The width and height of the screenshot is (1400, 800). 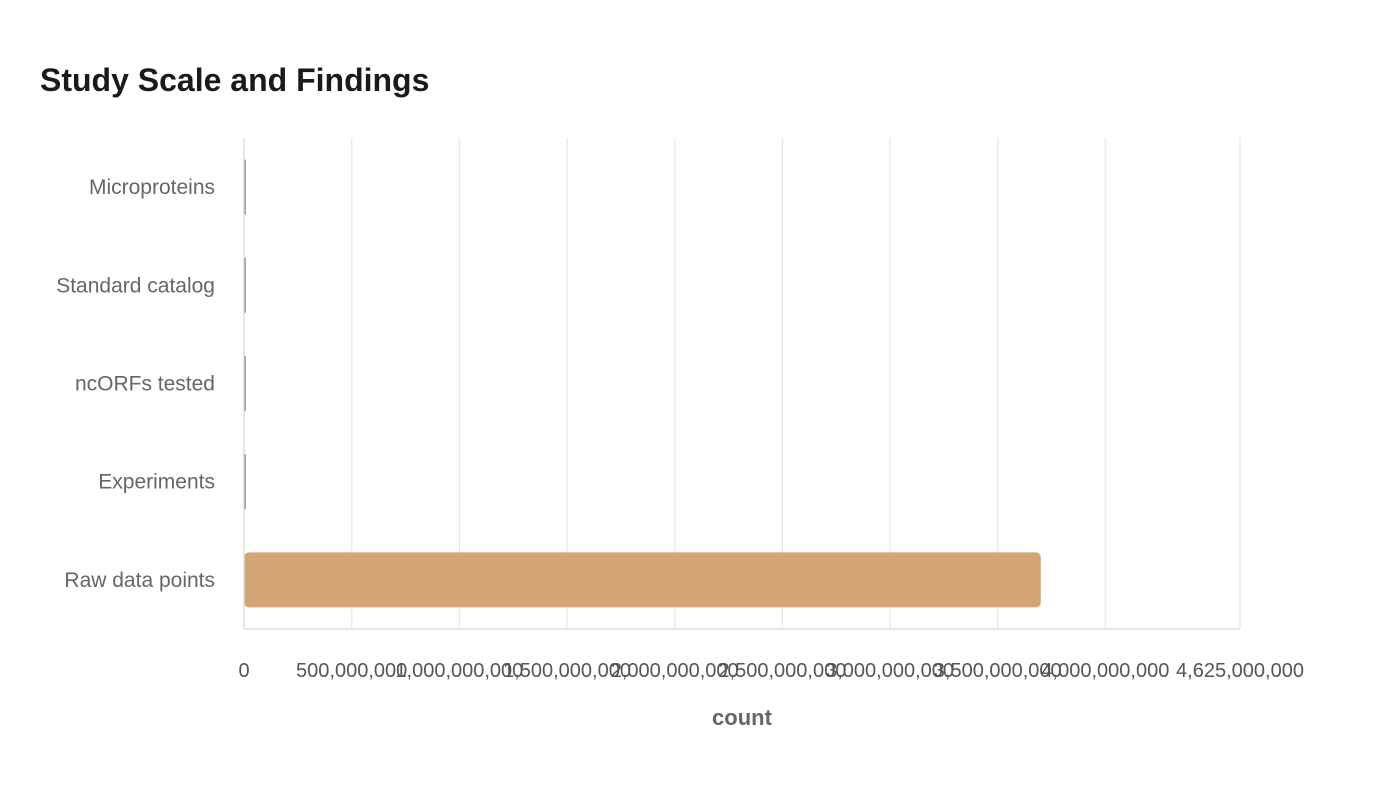 What do you see at coordinates (145, 384) in the screenshot?
I see `category-label: ncORFs tested` at bounding box center [145, 384].